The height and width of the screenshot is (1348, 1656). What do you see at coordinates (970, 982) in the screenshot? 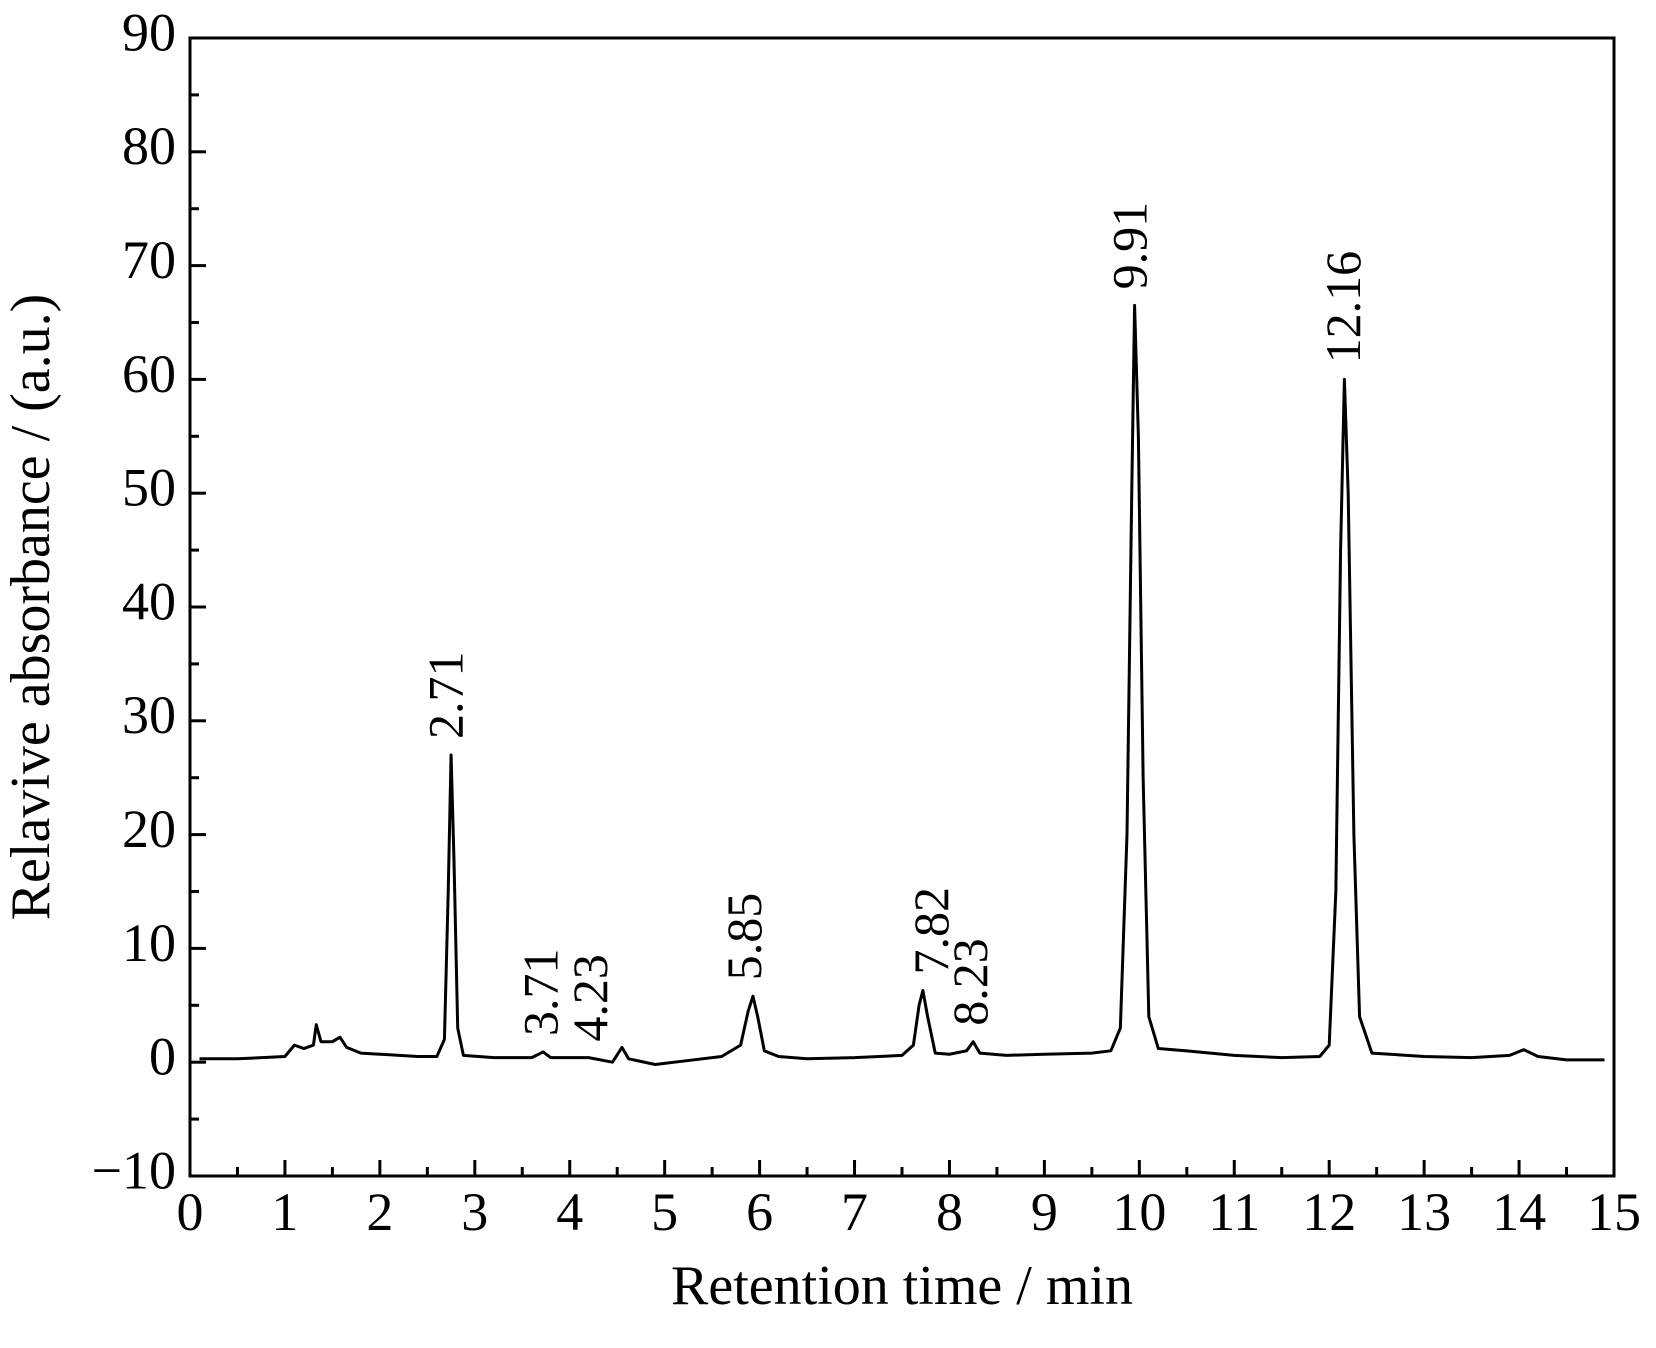
I see `peak-label: 8.23` at bounding box center [970, 982].